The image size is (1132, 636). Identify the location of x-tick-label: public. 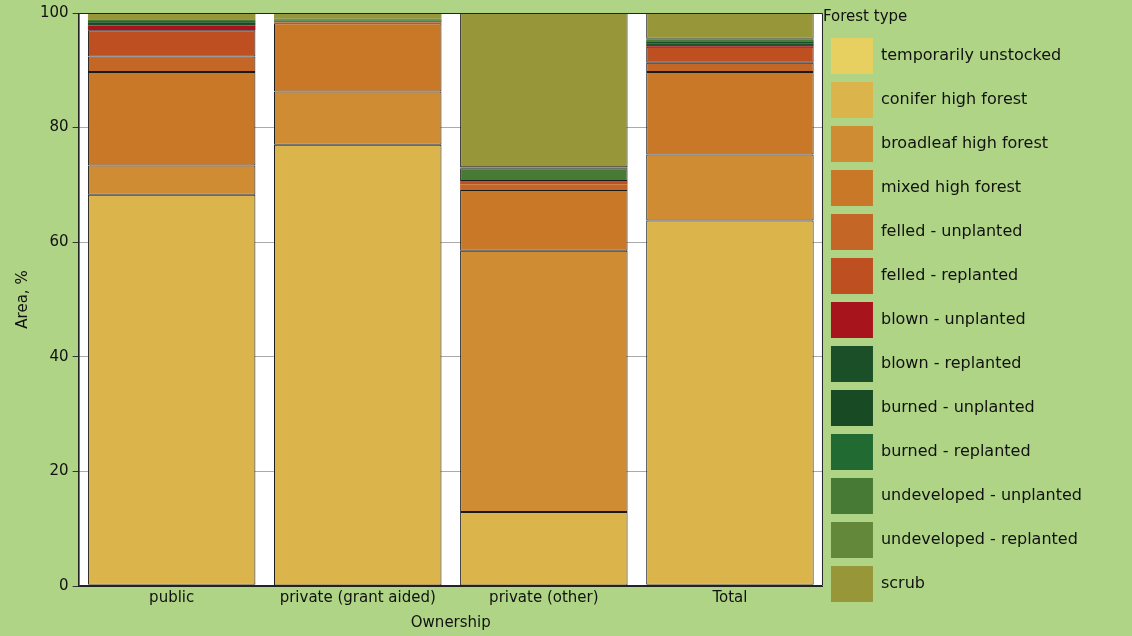
(172, 596).